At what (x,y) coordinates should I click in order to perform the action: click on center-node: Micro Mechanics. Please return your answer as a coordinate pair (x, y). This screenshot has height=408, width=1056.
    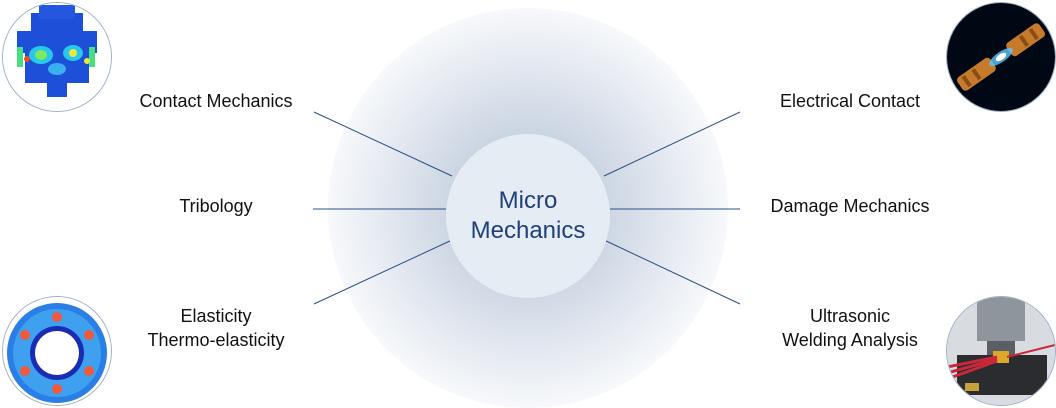
    Looking at the image, I should click on (528, 216).